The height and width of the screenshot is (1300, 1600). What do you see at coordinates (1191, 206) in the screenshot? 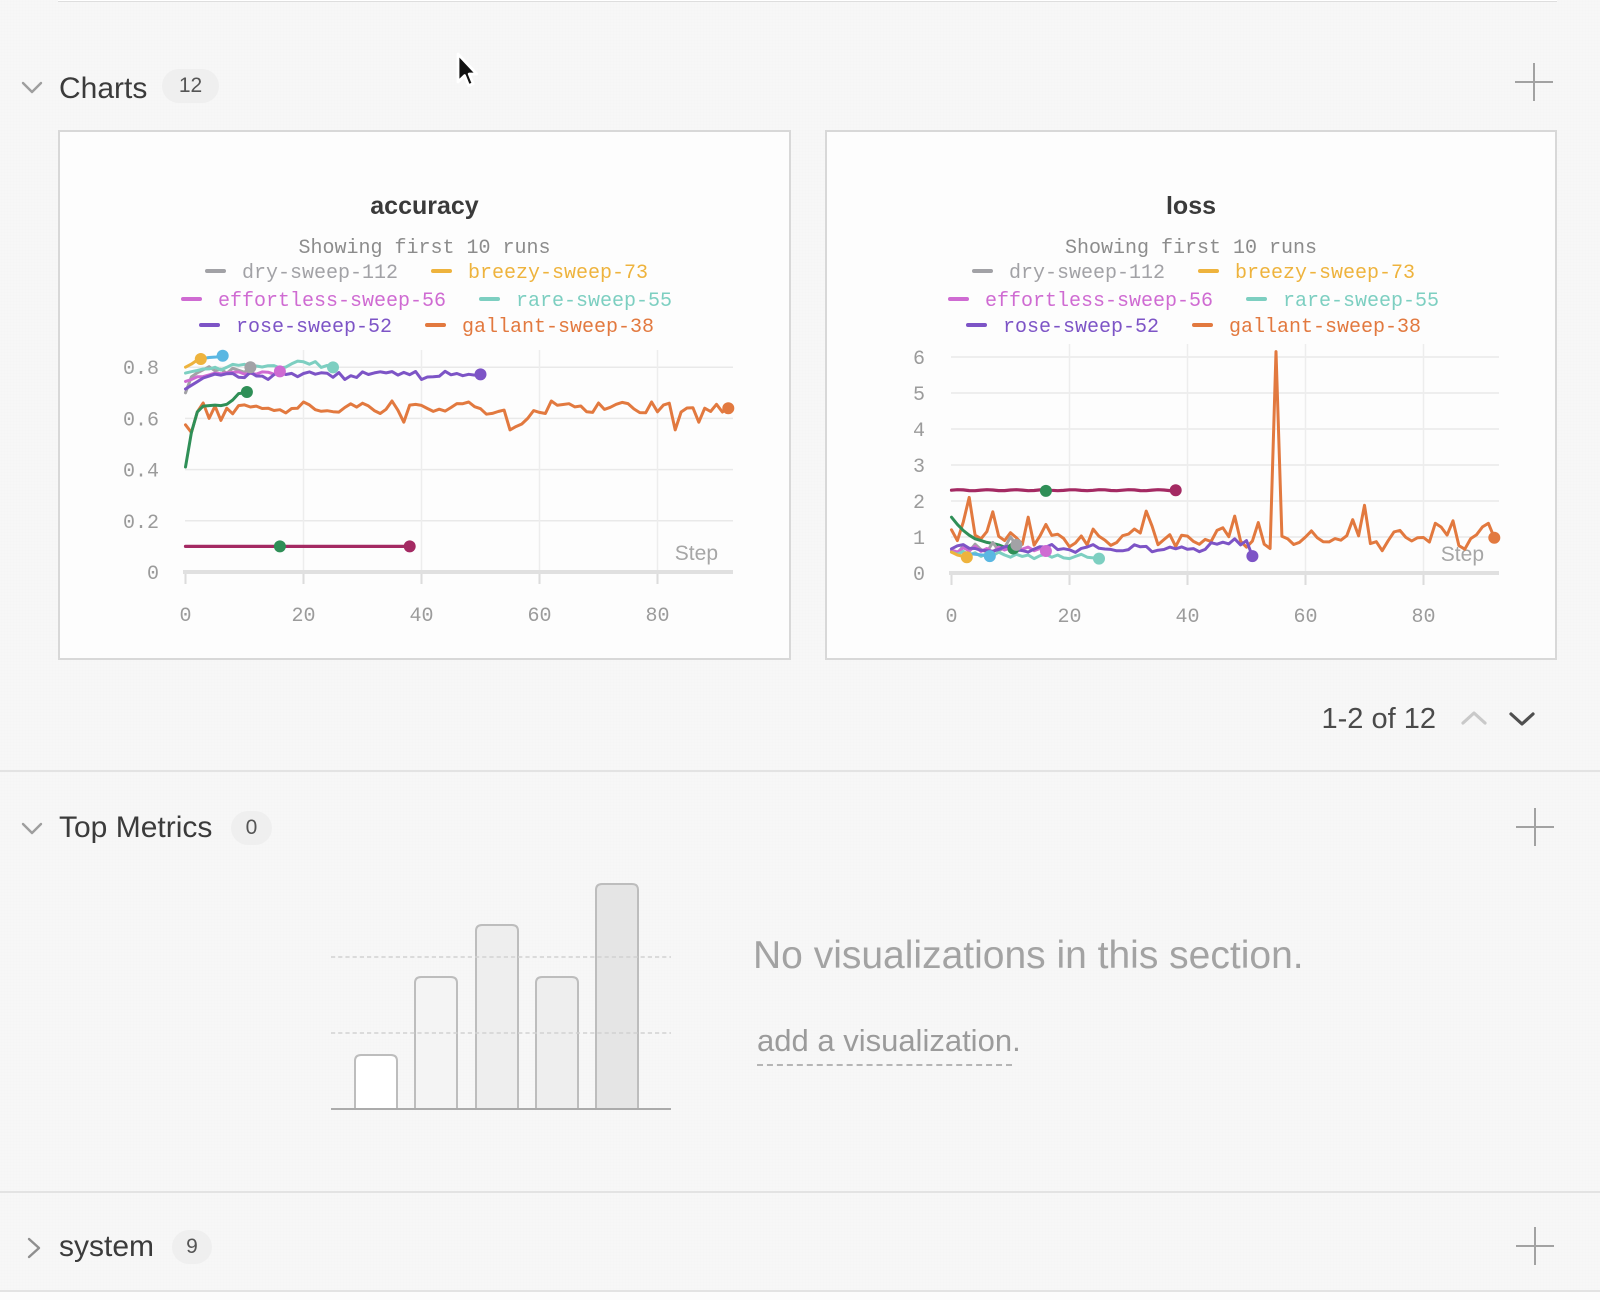
I see `svg-text: loss` at bounding box center [1191, 206].